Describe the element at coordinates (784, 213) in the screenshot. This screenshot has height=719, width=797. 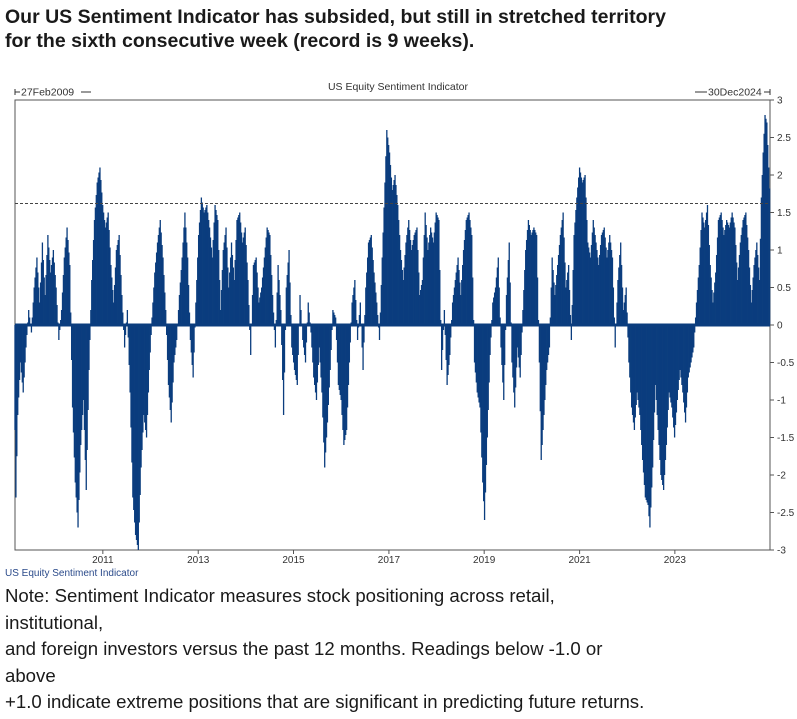
I see `y-tick-label: 1.5` at that location.